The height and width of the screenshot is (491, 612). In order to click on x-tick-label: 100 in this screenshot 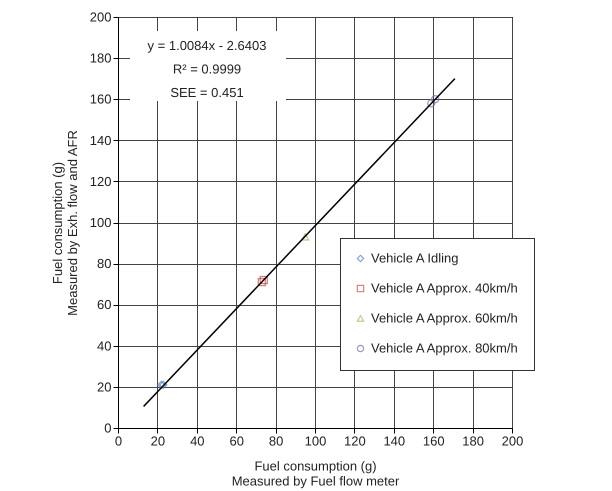, I will do `click(315, 441)`.